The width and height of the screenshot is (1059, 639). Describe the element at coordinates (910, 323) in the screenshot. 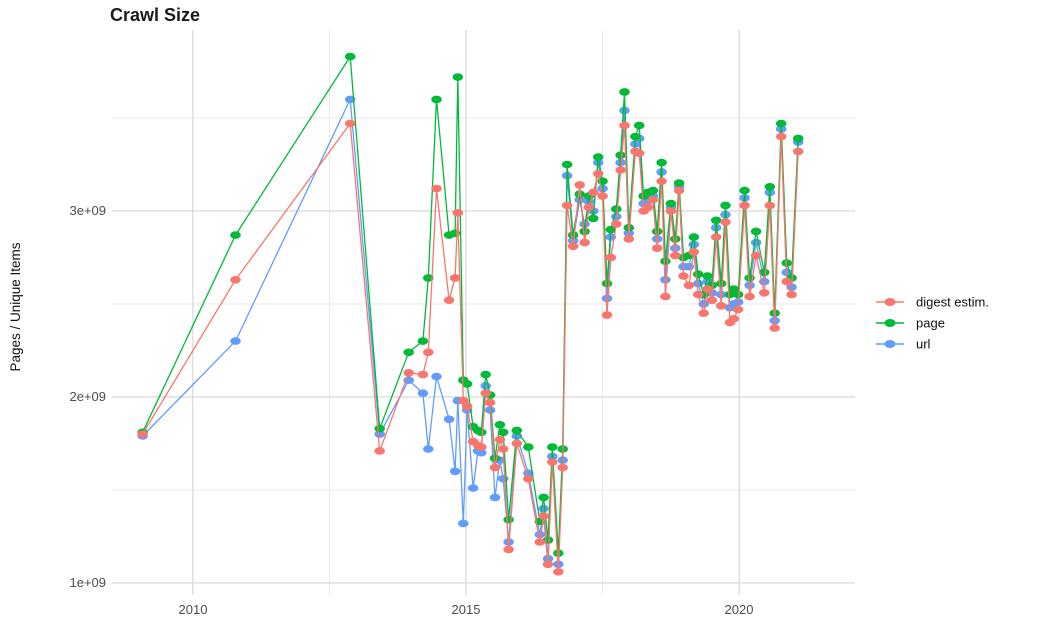

I see `legend-item-page: page` at that location.